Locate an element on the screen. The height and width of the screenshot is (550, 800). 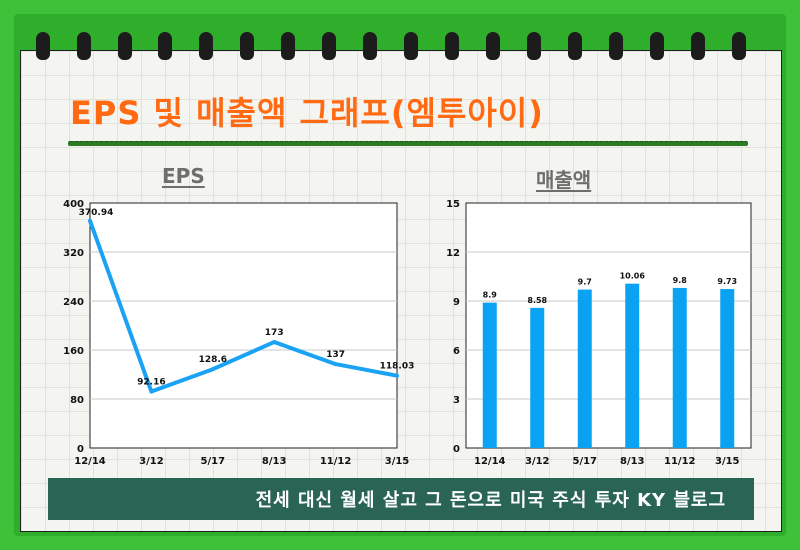
y-tick-label: 320 is located at coordinates (73, 253).